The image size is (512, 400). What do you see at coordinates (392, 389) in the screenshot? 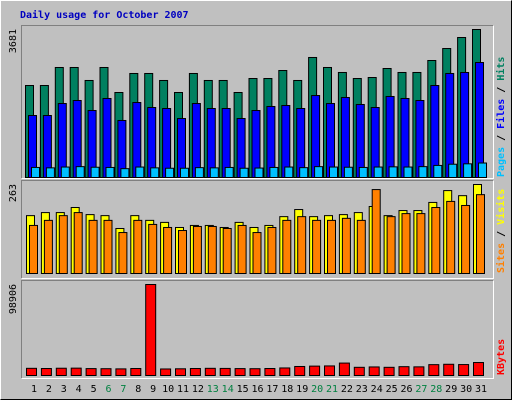
I see `x-tick-label: 25` at bounding box center [392, 389].